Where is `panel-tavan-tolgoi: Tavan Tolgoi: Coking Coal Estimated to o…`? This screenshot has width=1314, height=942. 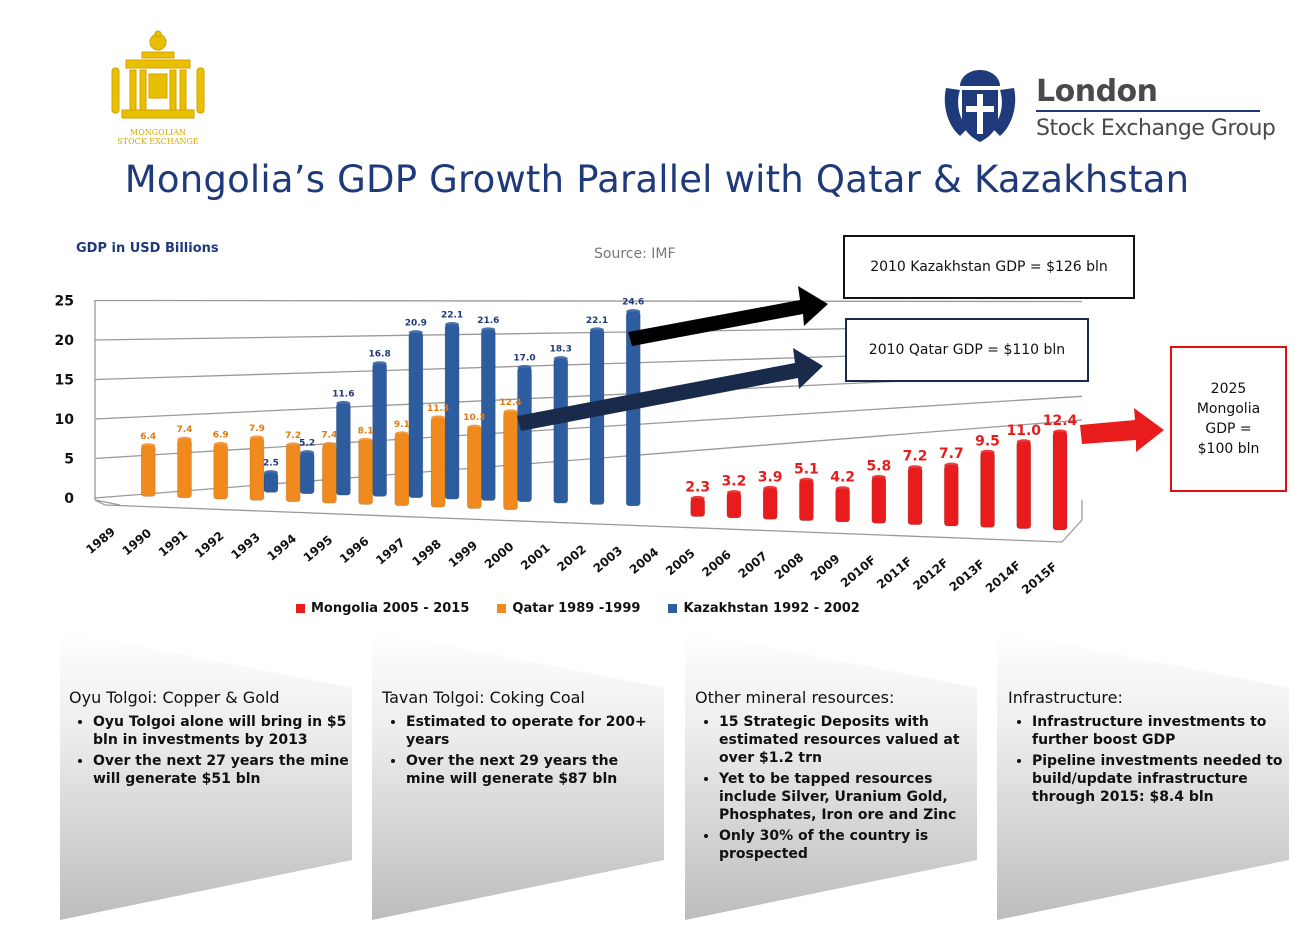
panel-tavan-tolgoi: Tavan Tolgoi: Coking Coal Estimated to o… is located at coordinates (519, 739).